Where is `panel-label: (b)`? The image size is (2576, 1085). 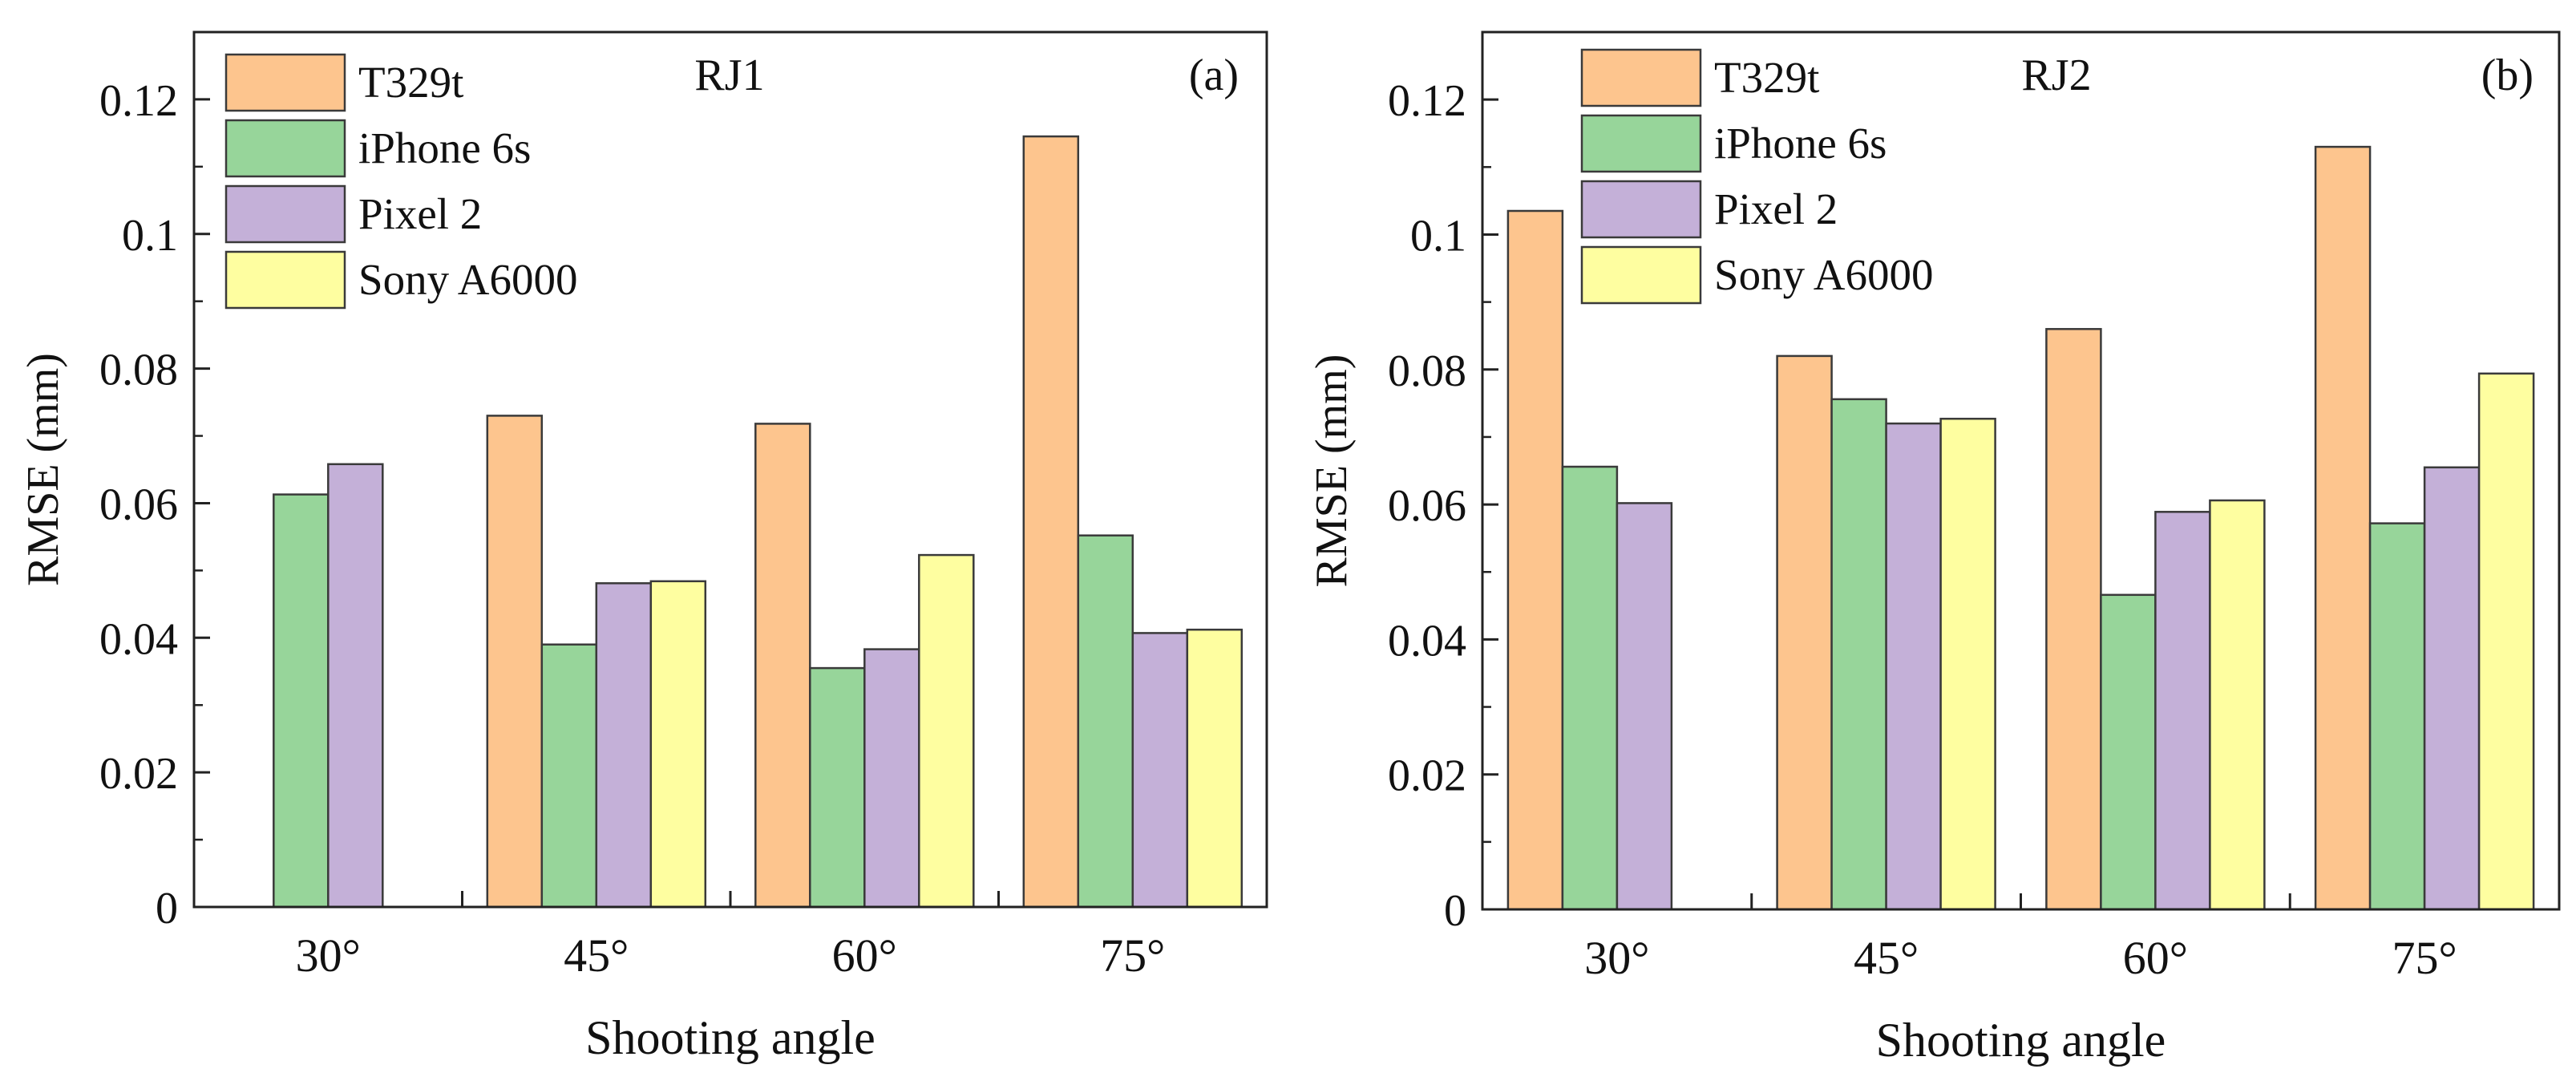
panel-label: (b) is located at coordinates (2507, 75).